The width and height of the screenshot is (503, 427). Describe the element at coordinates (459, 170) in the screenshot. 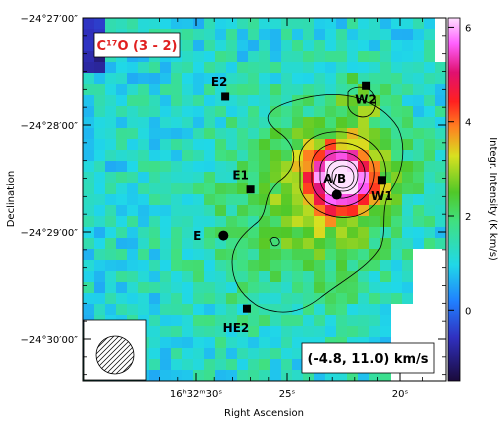

I see `colorbar-ticks: 0 2 4 6` at that location.